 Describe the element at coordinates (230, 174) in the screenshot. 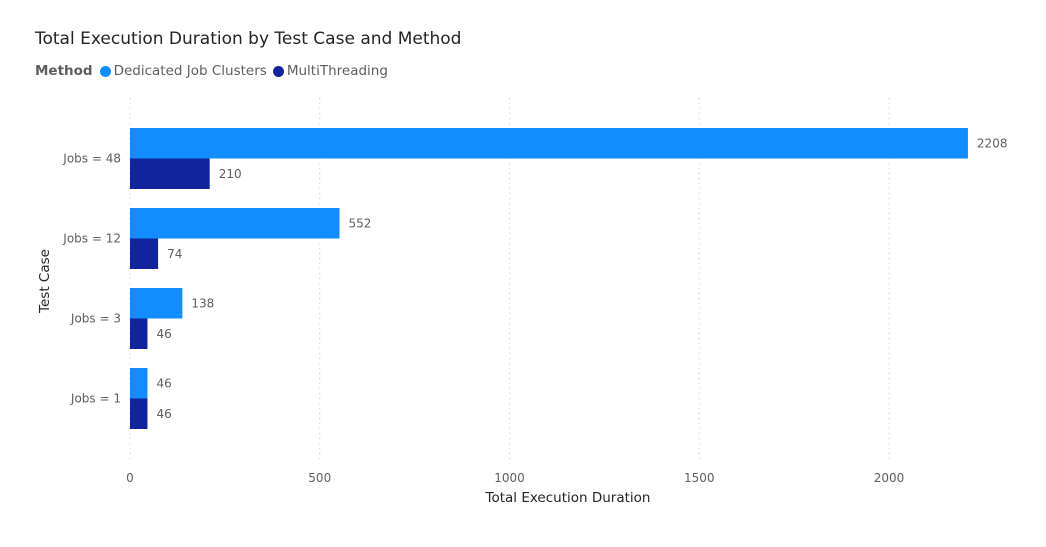

I see `data-label-multithreading-jobs-48: 210` at that location.